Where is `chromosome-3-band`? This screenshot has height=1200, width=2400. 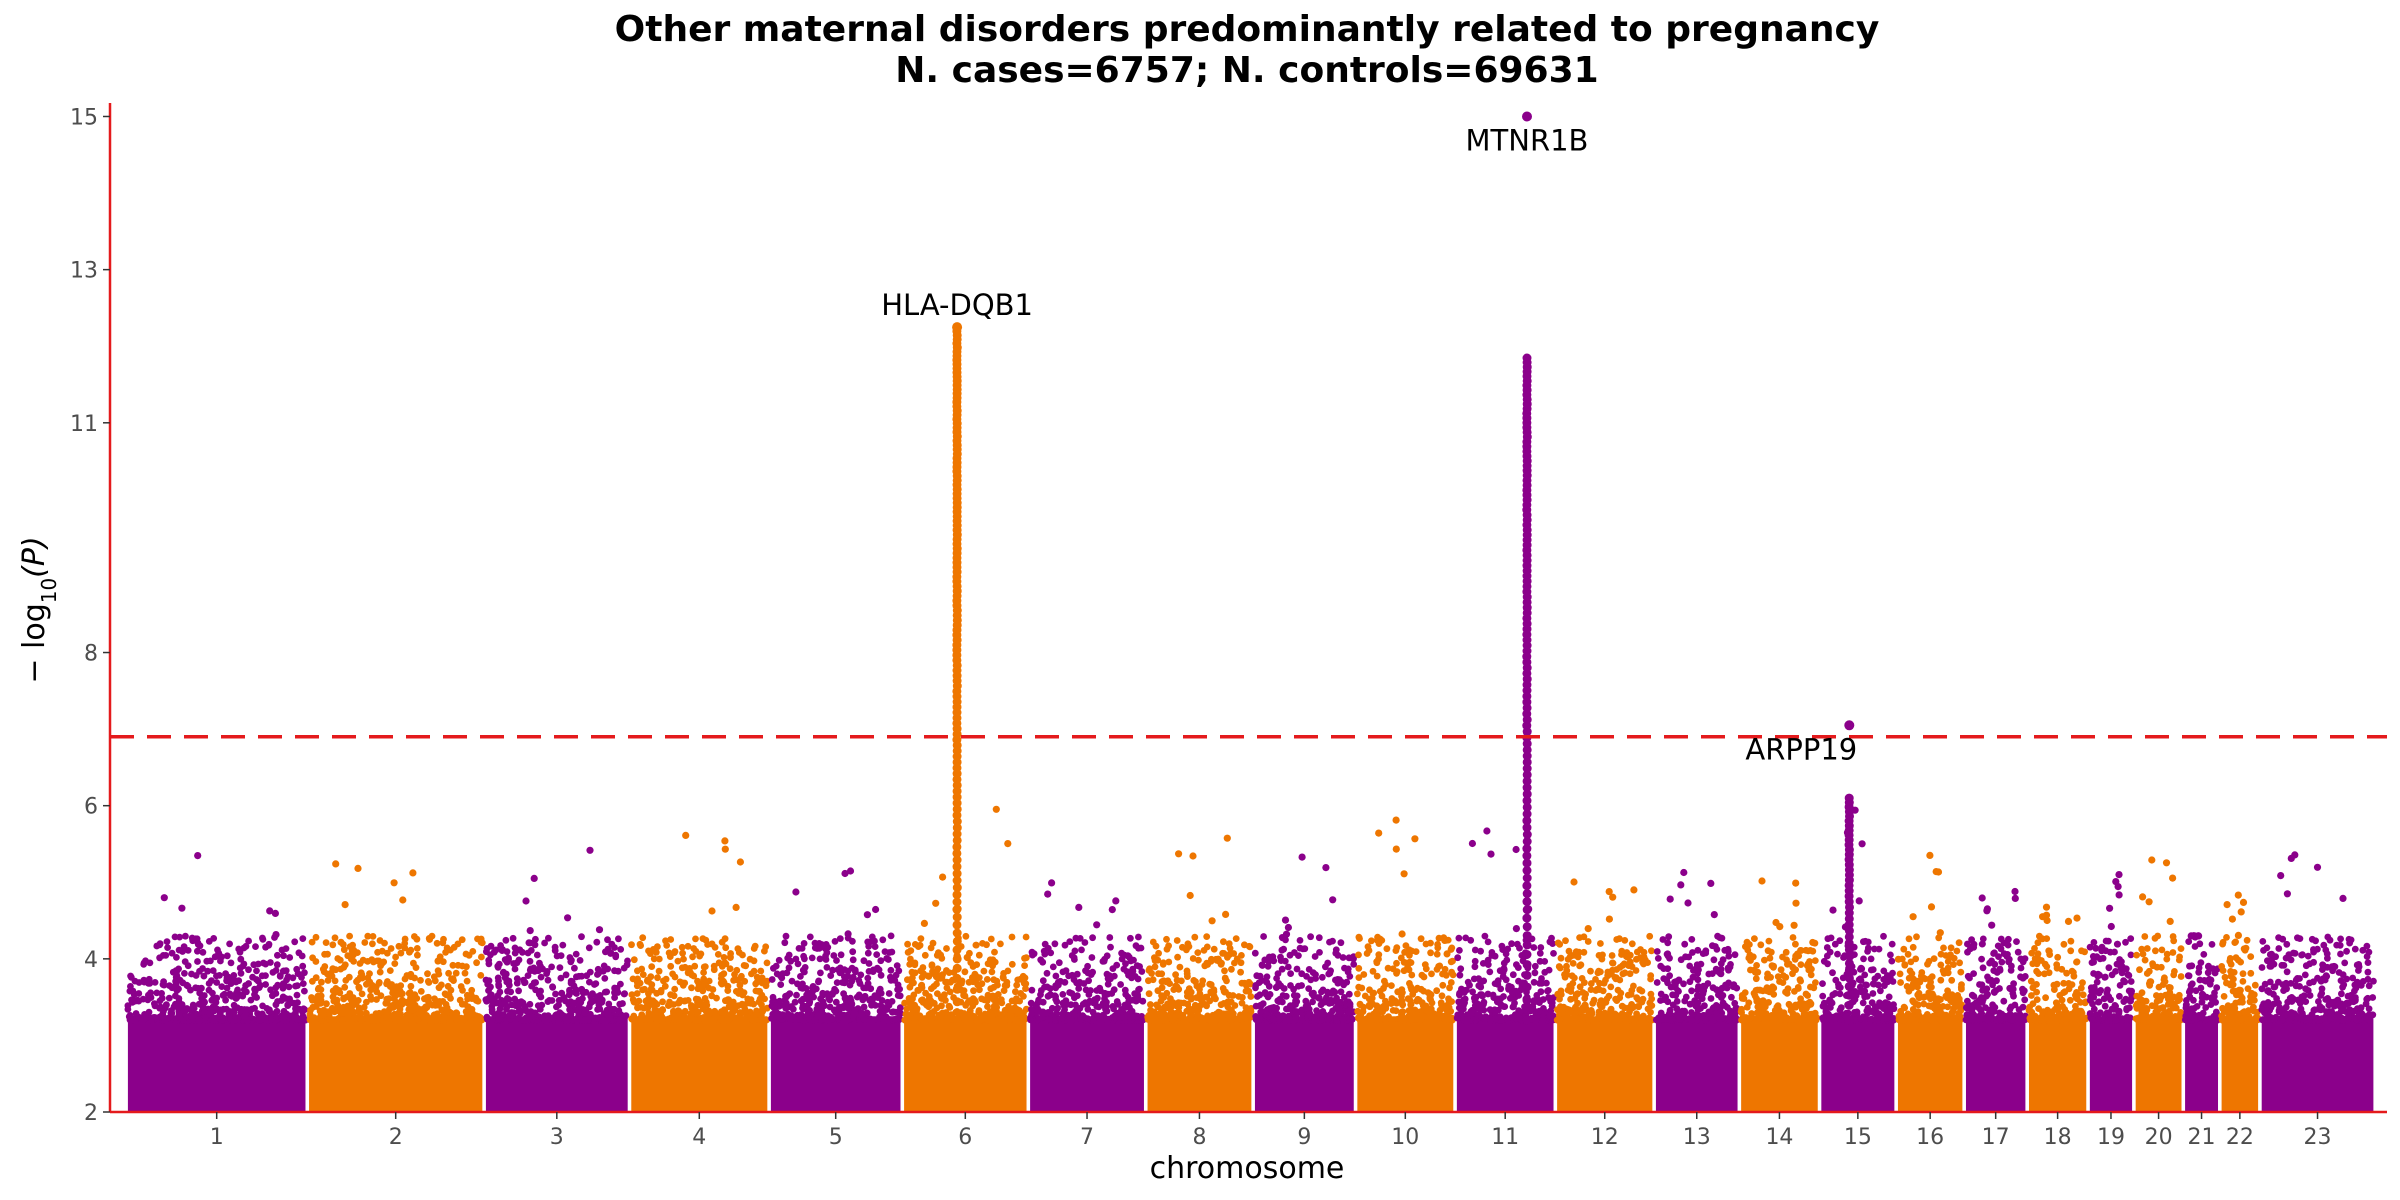 chromosome-3-band is located at coordinates (556, 1064).